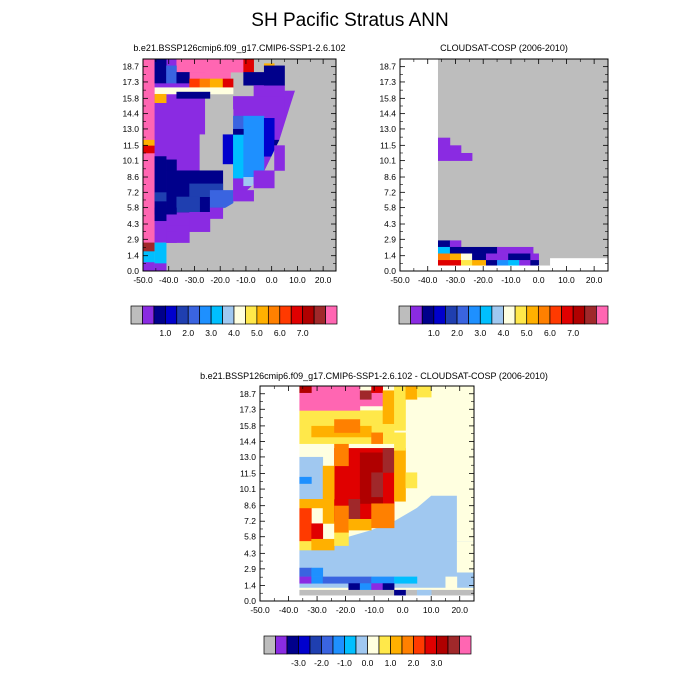 Image resolution: width=700 pixels, height=700 pixels. What do you see at coordinates (390, 208) in the screenshot?
I see `y-tick-label: 5.8` at bounding box center [390, 208].